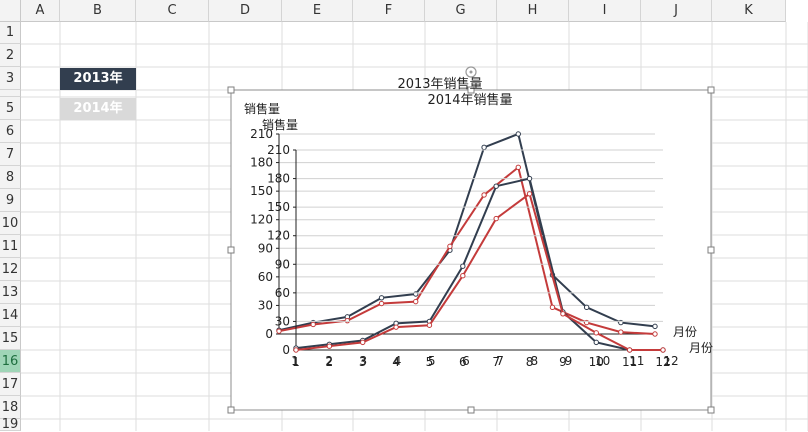  I want to click on y-tick-label: 60, so click(282, 293).